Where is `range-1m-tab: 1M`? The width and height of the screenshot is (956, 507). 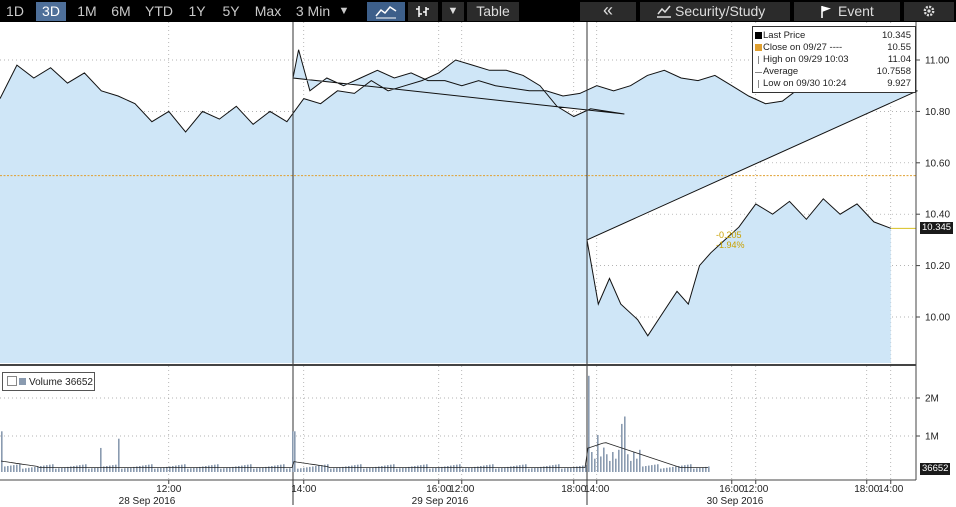 range-1m-tab: 1M is located at coordinates (87, 11).